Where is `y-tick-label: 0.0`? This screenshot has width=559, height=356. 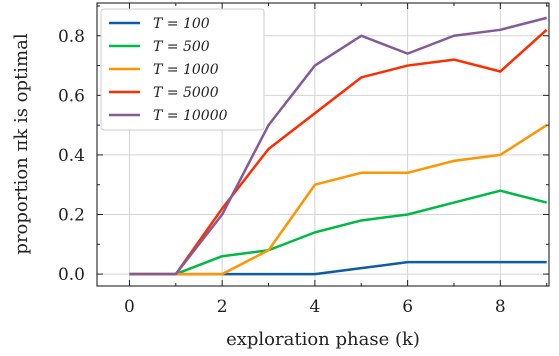 y-tick-label: 0.0 is located at coordinates (71, 275).